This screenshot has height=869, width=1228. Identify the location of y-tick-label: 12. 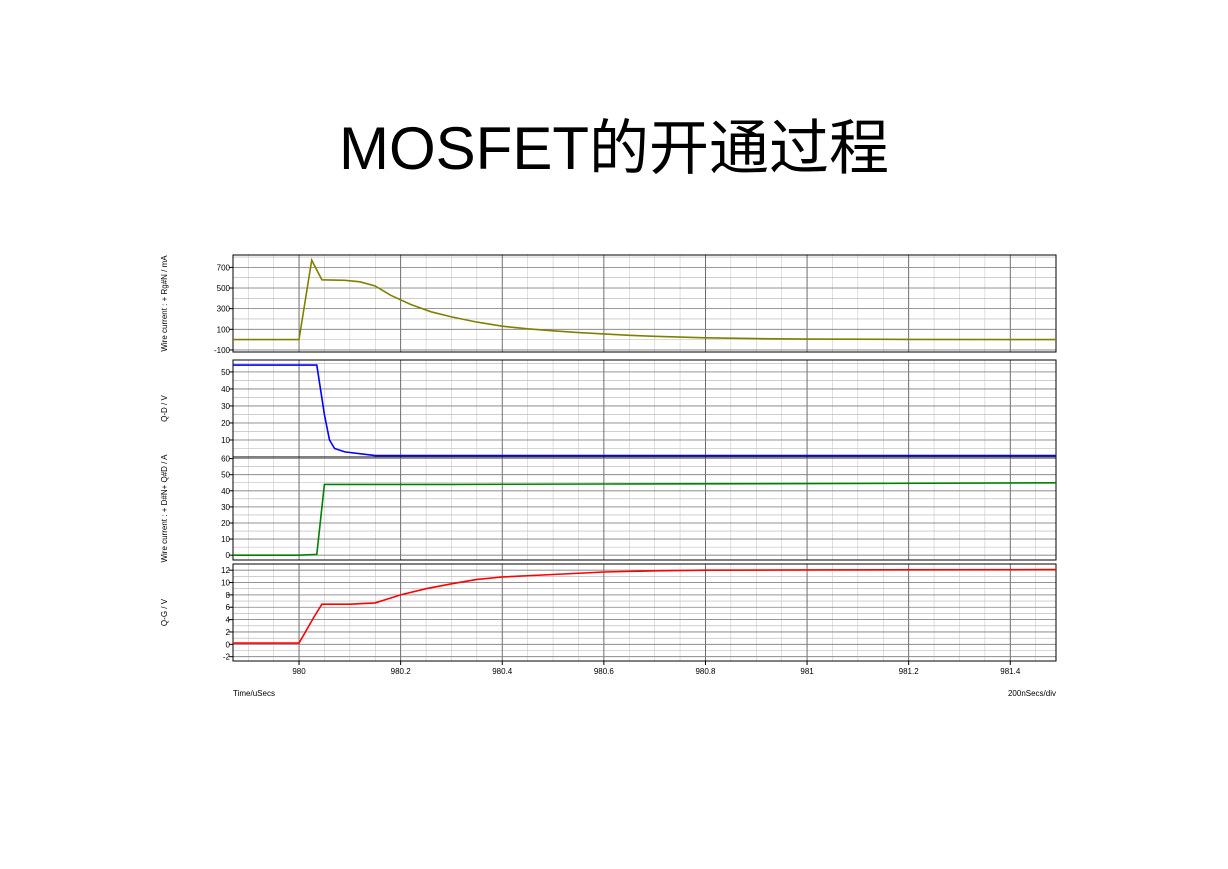
(225, 570).